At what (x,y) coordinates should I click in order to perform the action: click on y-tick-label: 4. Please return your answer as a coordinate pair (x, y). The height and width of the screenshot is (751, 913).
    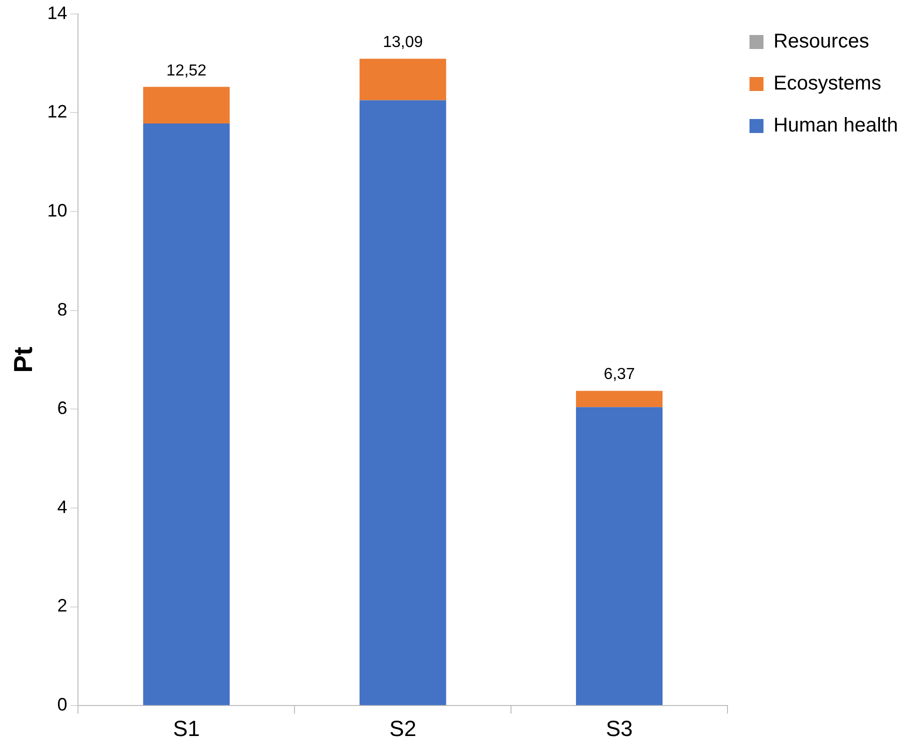
    Looking at the image, I should click on (62, 506).